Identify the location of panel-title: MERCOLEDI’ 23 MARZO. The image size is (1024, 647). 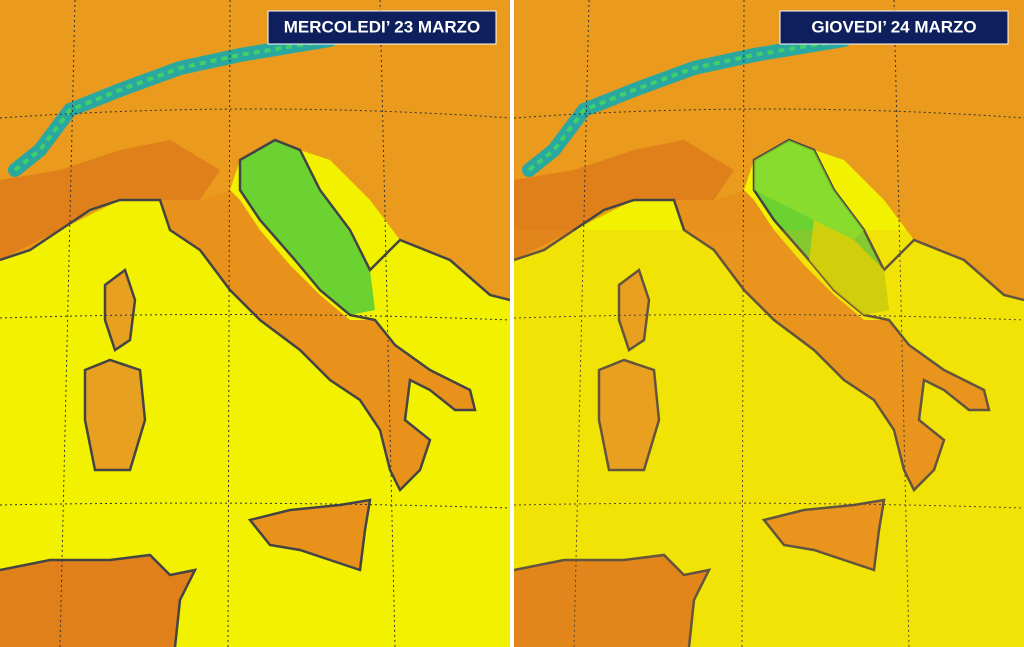
(382, 26).